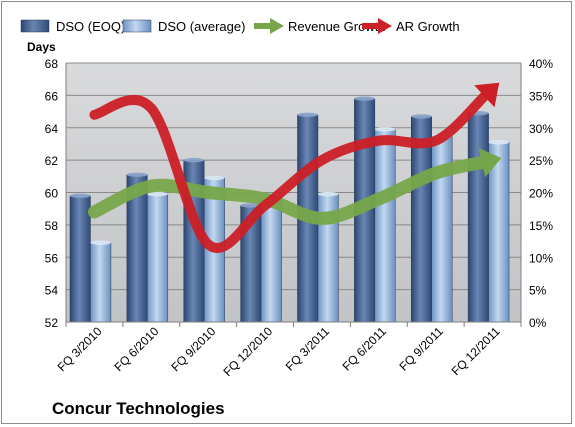 The width and height of the screenshot is (575, 427). I want to click on y-tick-label: 66, so click(52, 96).